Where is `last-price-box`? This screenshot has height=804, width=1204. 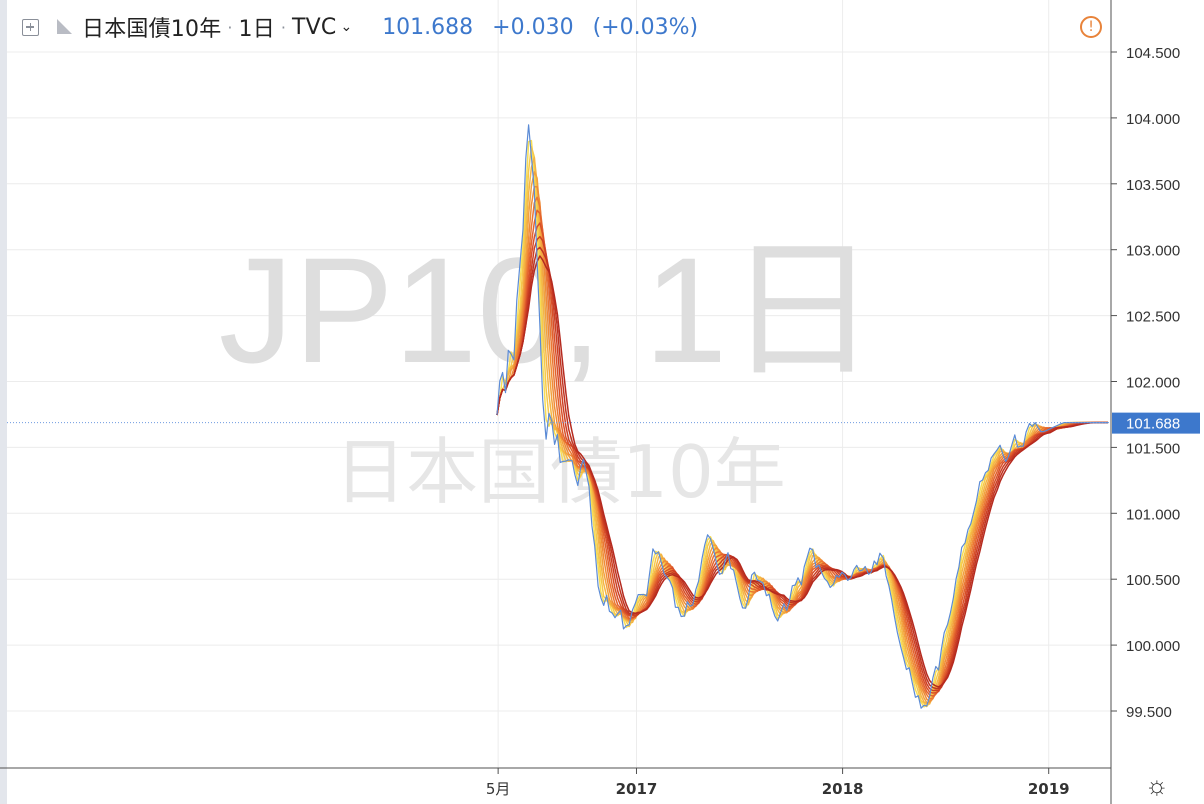 last-price-box is located at coordinates (1156, 423).